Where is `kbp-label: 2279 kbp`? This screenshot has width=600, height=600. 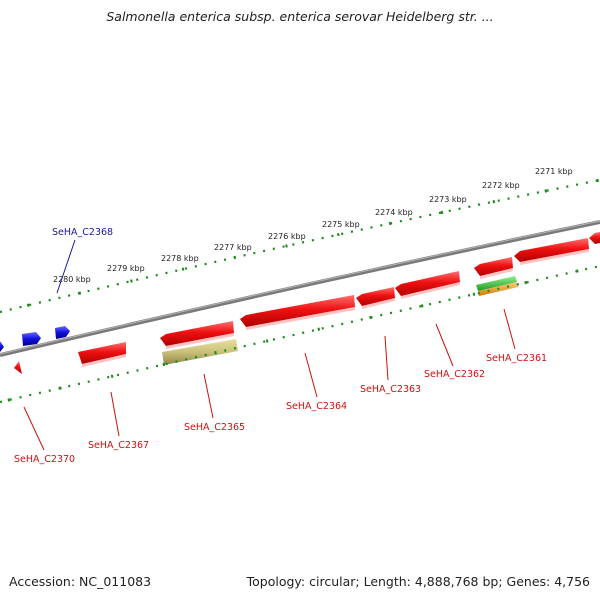 kbp-label: 2279 kbp is located at coordinates (126, 268).